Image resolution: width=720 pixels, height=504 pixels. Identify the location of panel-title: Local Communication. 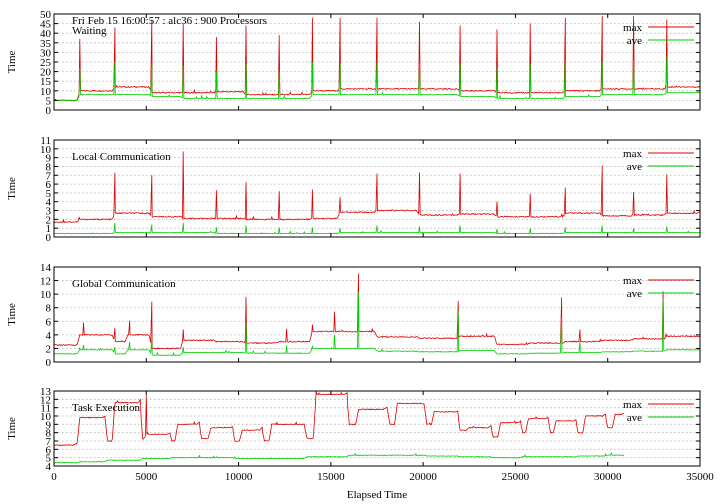
(121, 157).